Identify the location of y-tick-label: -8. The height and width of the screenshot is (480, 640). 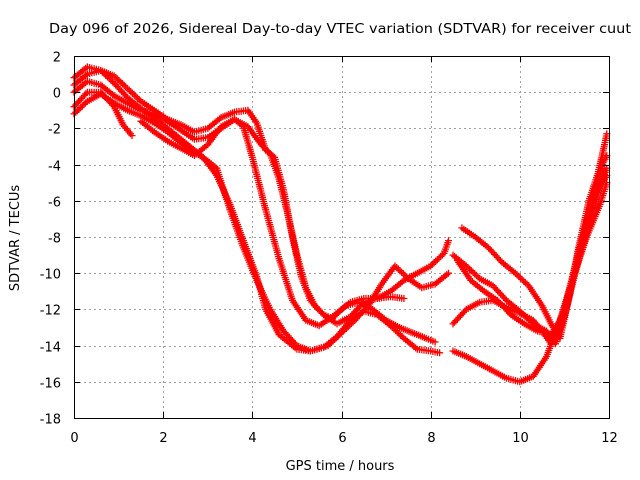
(54, 239).